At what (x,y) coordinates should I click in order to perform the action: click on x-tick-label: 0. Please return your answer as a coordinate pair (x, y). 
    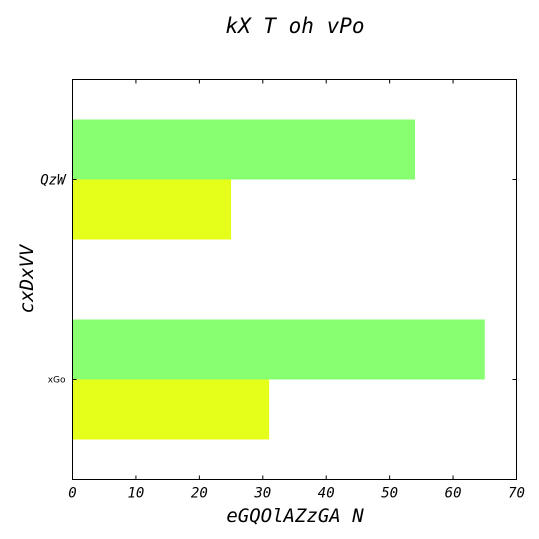
    Looking at the image, I should click on (72, 494).